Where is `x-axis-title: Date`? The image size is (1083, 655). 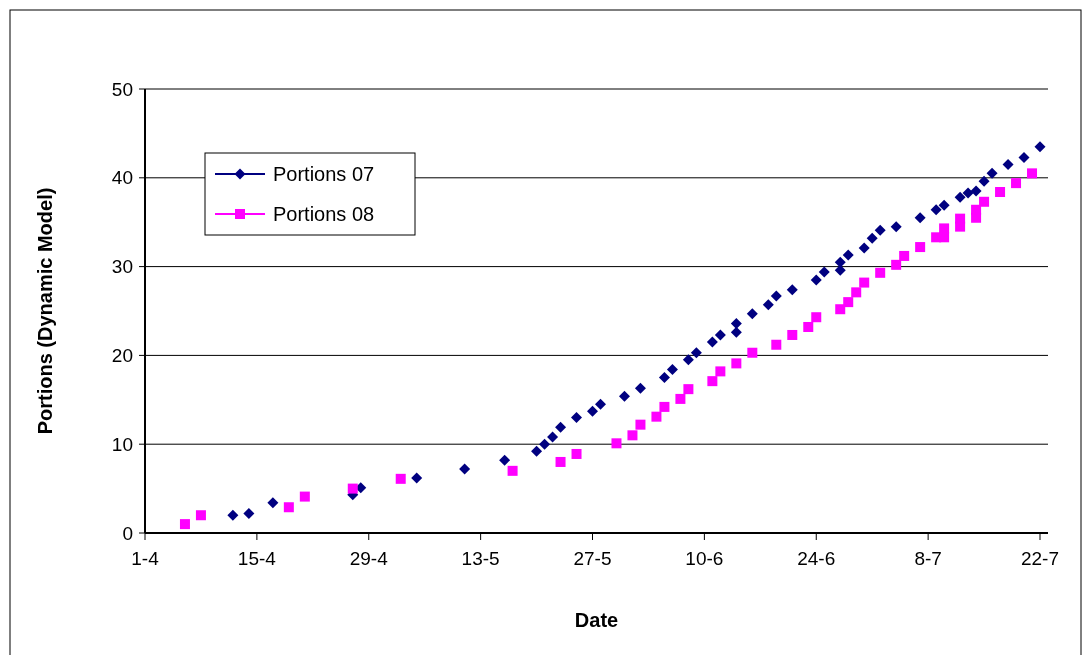
x-axis-title: Date is located at coordinates (596, 620).